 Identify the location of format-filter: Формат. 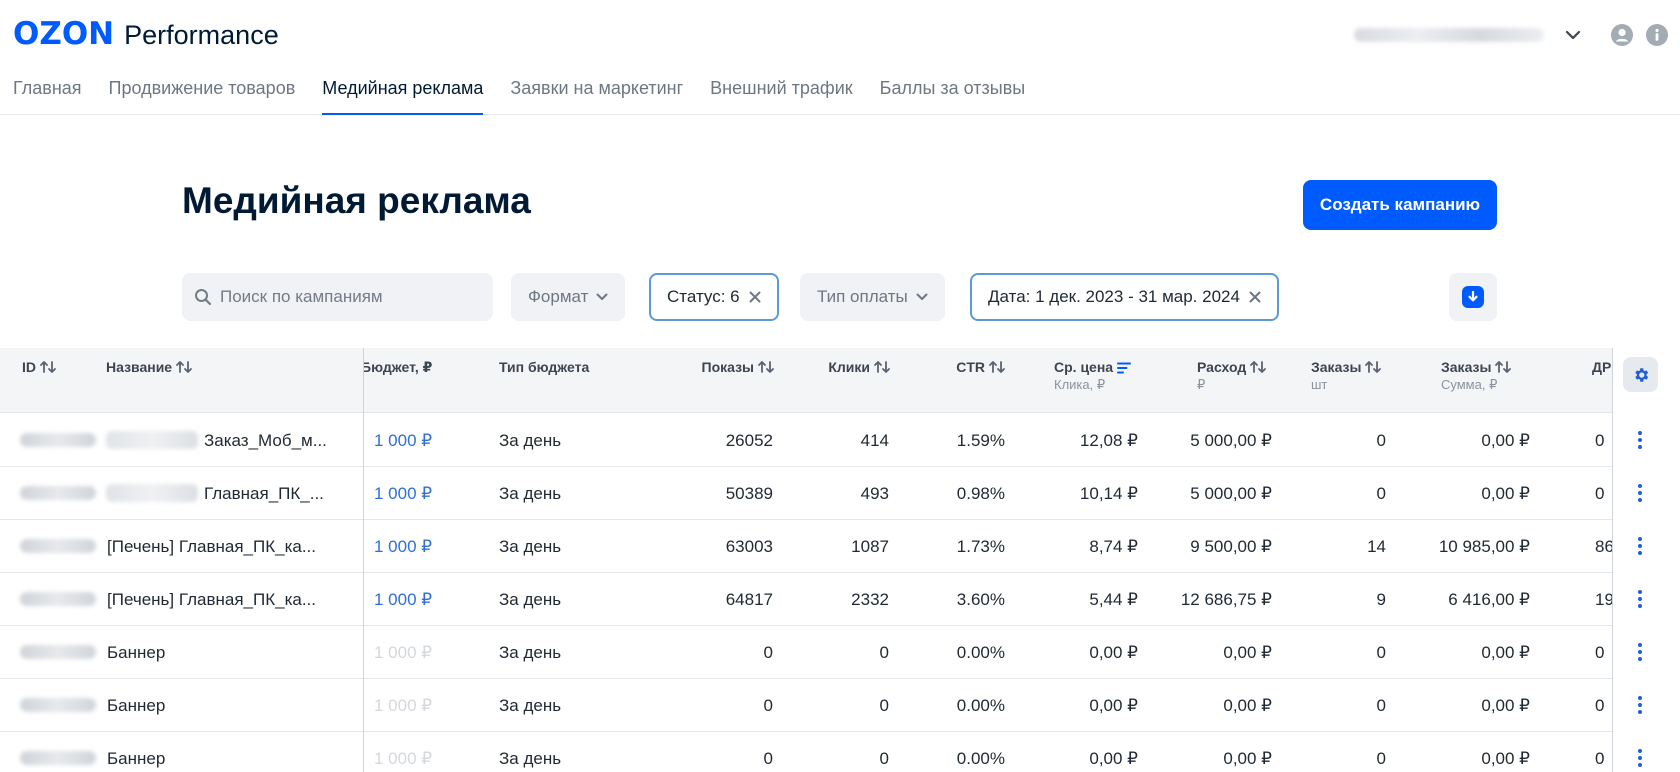
(568, 297).